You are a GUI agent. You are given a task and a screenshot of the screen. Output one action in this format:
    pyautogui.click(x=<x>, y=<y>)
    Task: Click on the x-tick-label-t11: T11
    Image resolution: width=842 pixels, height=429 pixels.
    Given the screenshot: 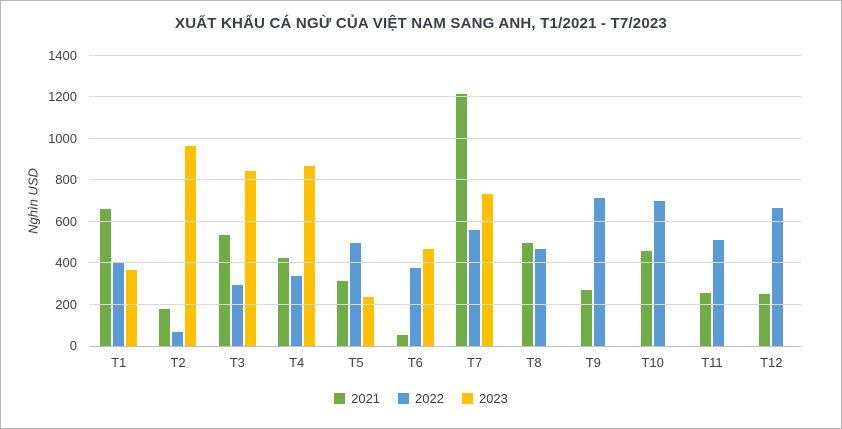 What is the action you would take?
    pyautogui.click(x=712, y=362)
    